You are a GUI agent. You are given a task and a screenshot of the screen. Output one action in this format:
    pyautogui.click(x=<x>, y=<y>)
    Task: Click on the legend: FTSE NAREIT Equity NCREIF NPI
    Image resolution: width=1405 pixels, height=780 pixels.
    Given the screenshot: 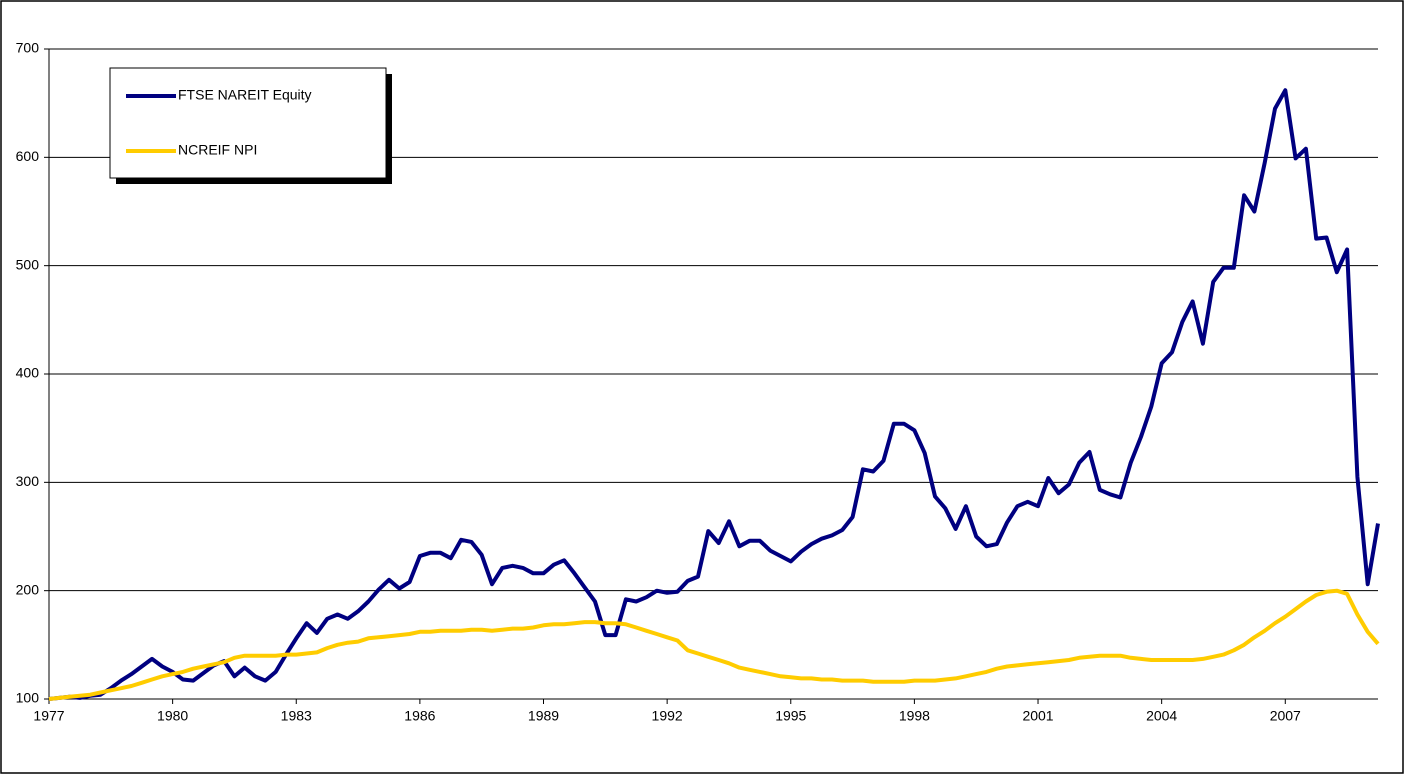 What is the action you would take?
    pyautogui.click(x=250, y=125)
    